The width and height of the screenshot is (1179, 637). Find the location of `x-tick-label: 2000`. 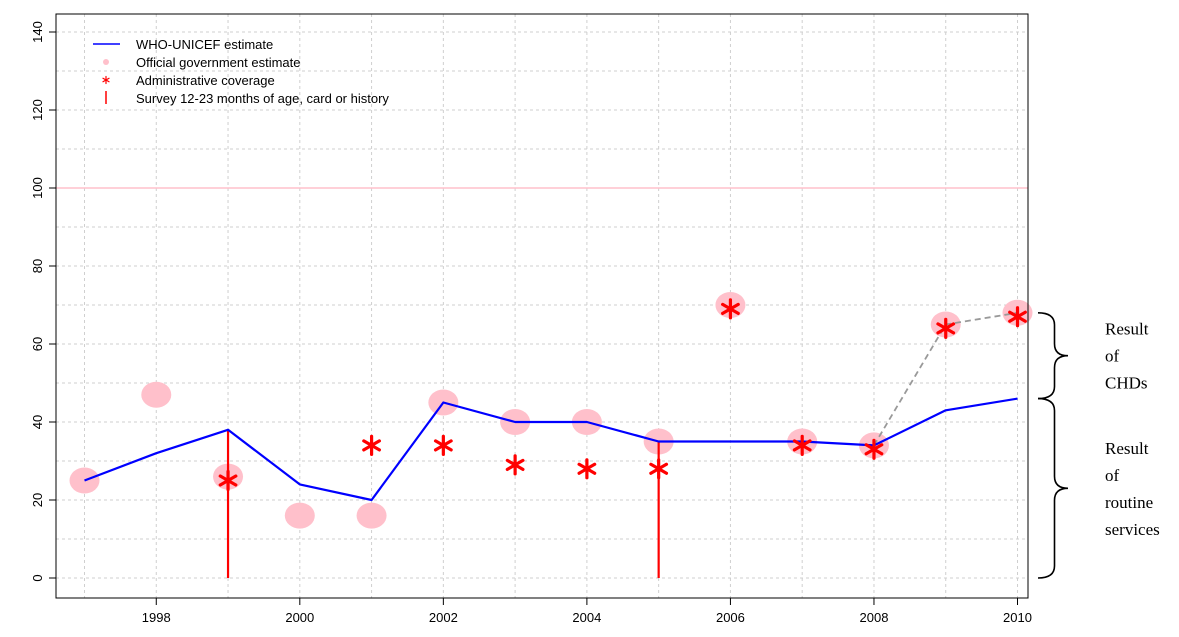

x-tick-label: 2000 is located at coordinates (299, 617).